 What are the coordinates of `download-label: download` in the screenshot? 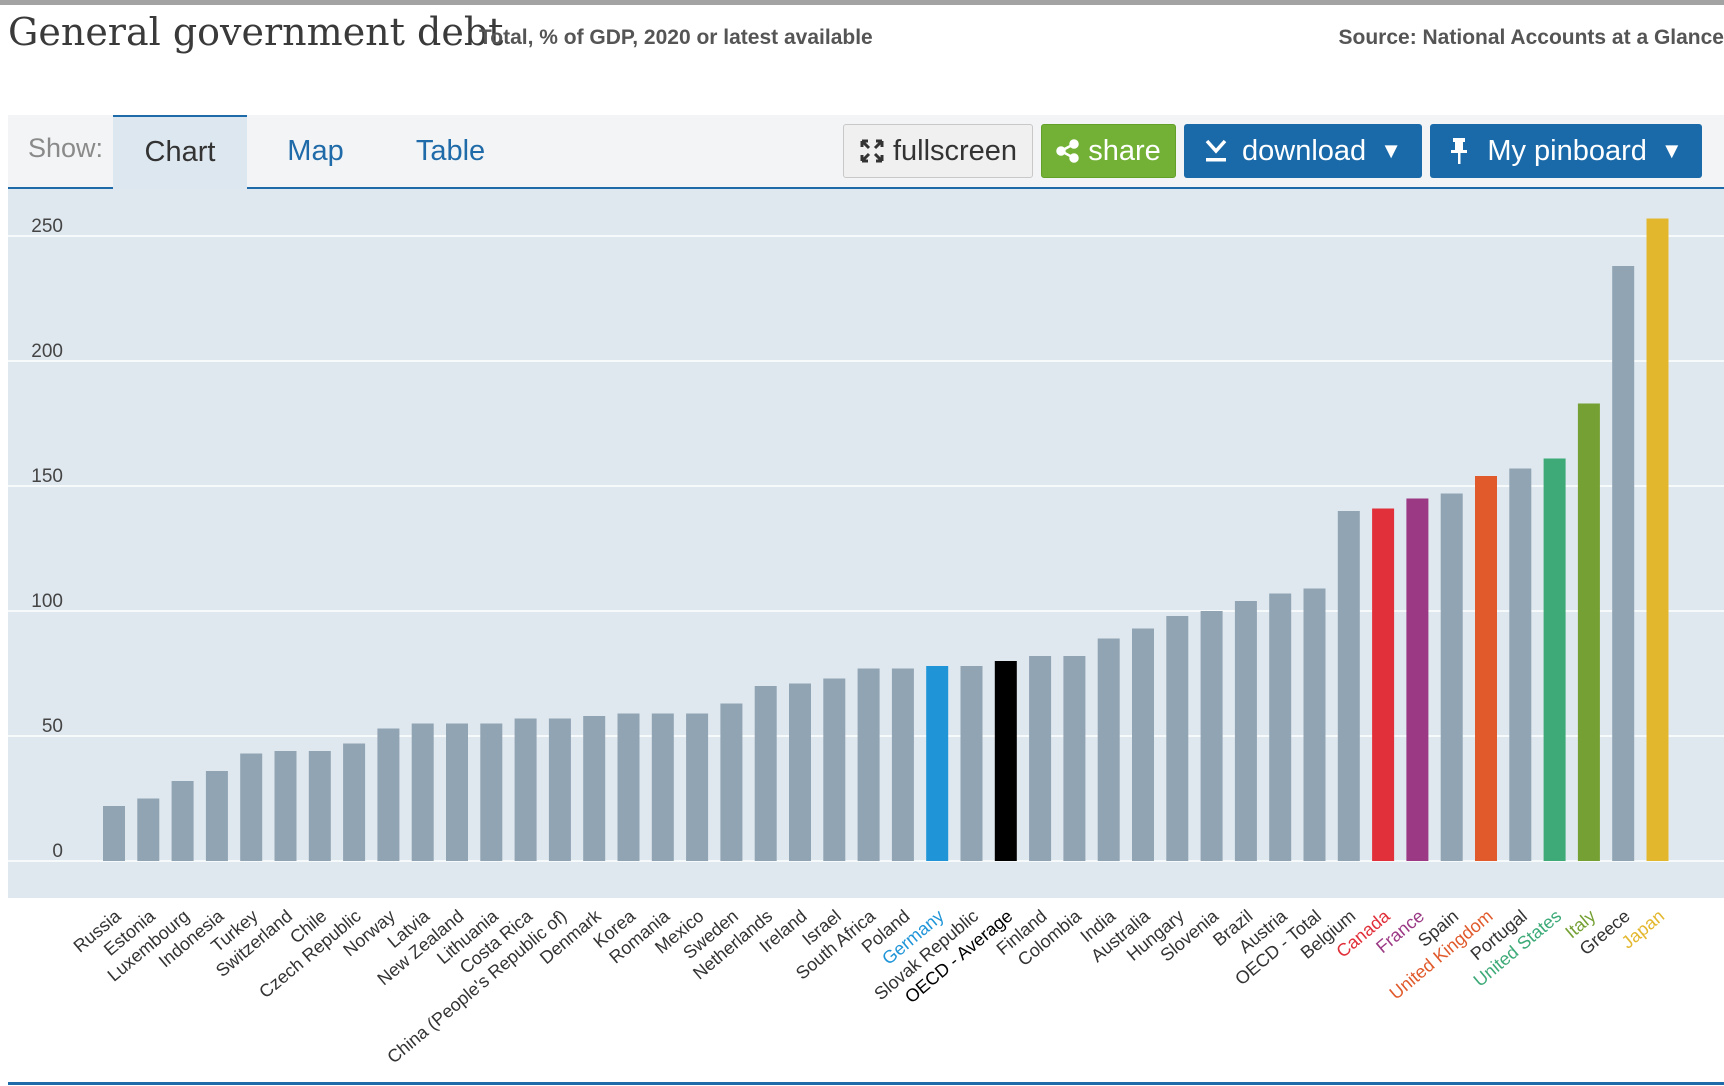 It's located at (1304, 150).